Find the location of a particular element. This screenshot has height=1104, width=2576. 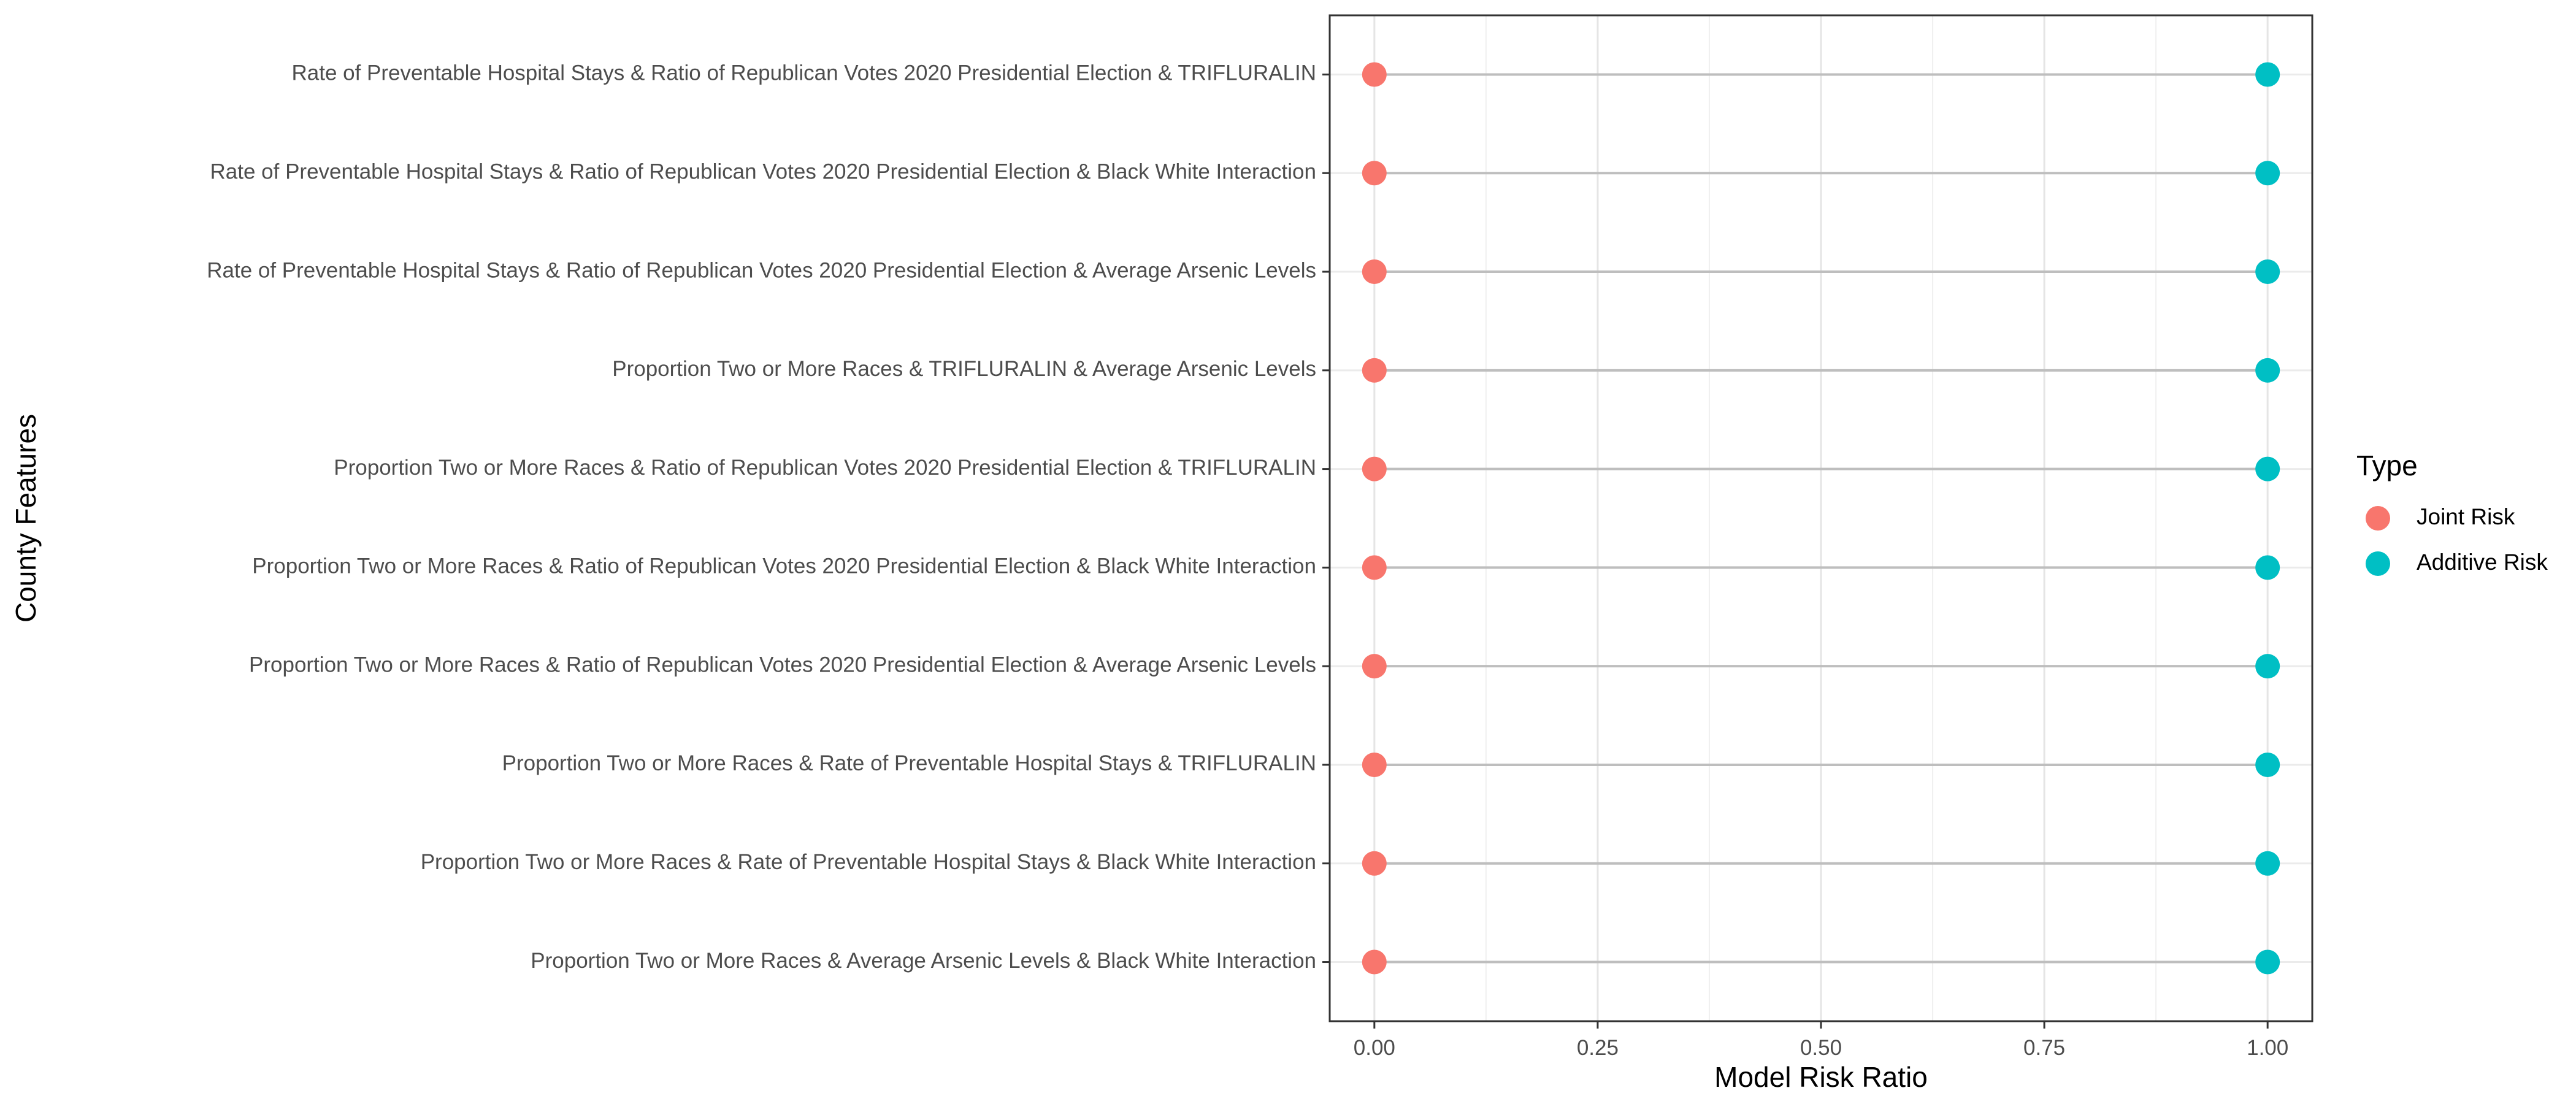

x-axis-title: Model Risk Ratio is located at coordinates (1821, 1077).